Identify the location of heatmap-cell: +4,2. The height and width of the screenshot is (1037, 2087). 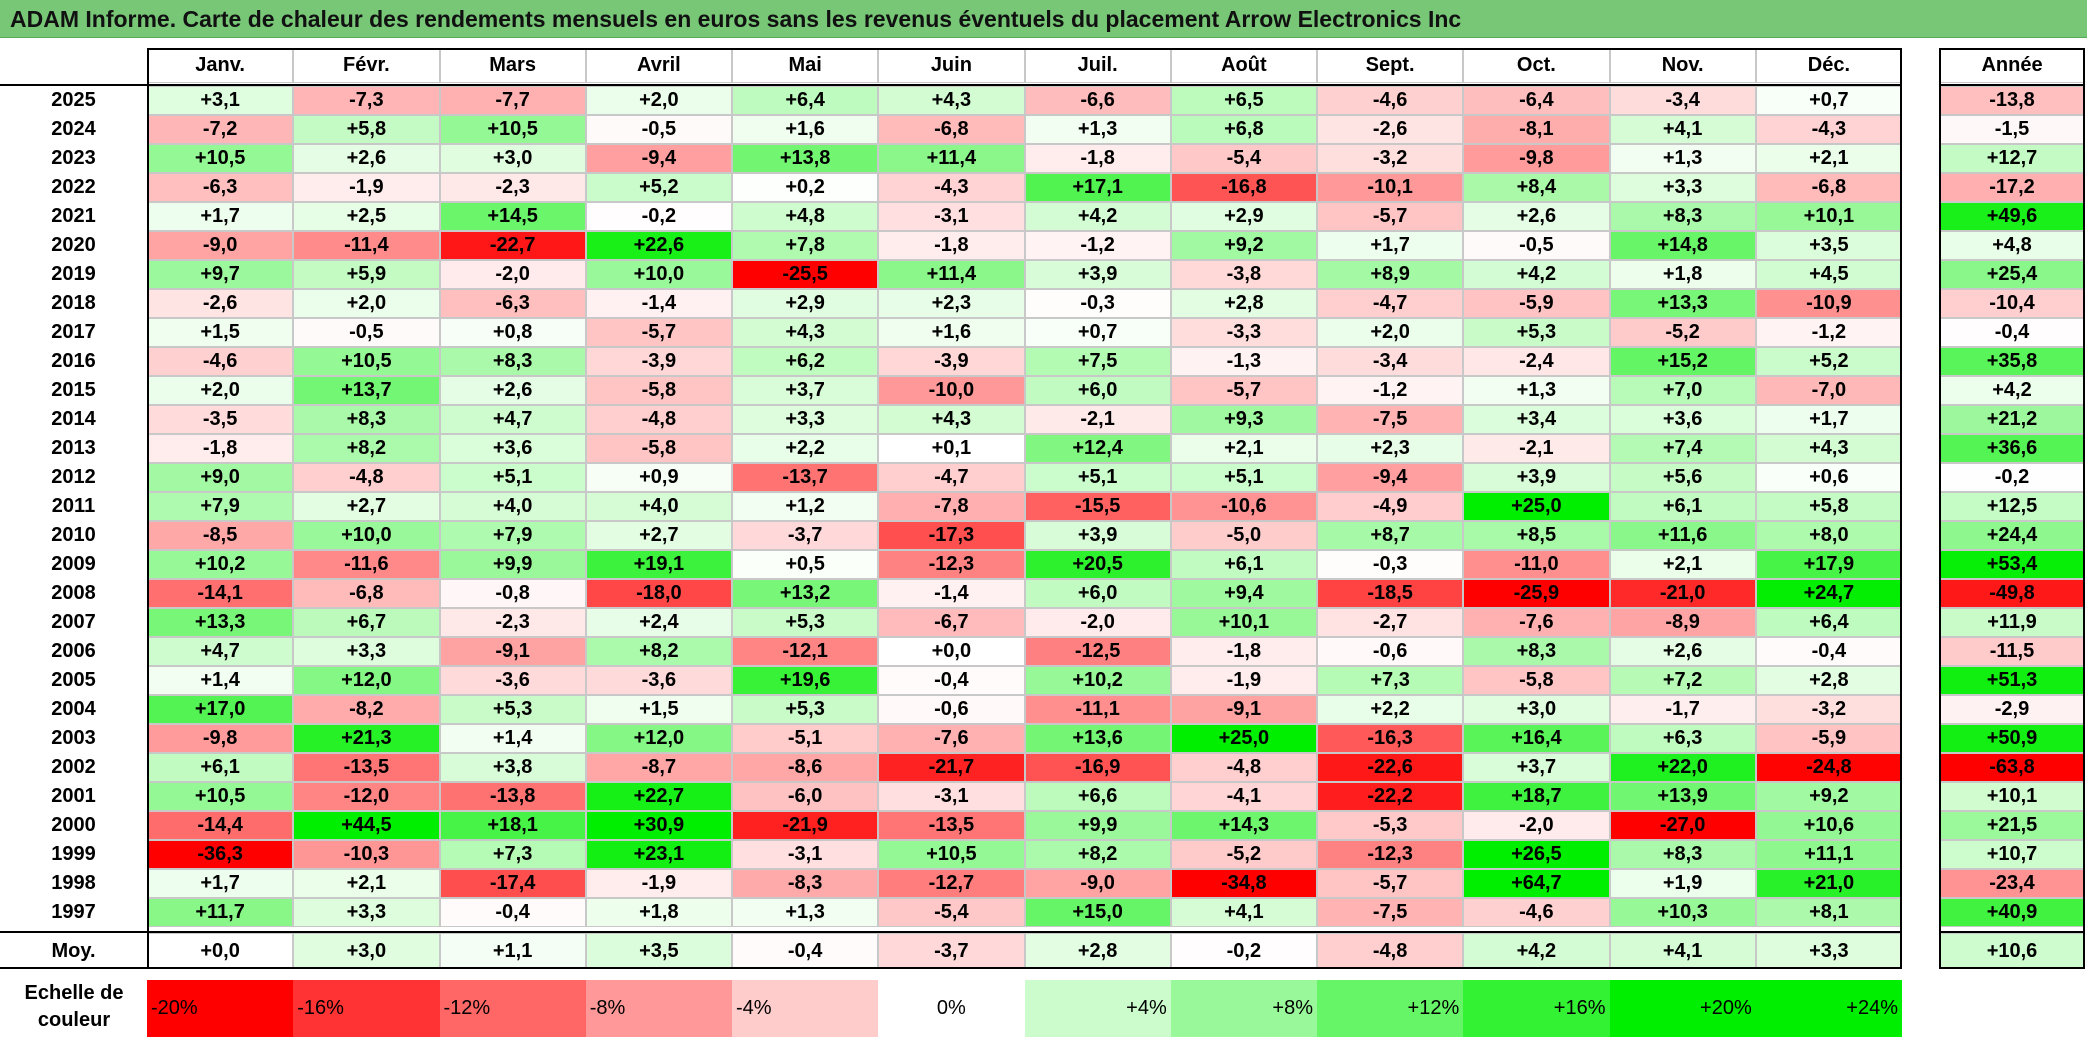
(1536, 274).